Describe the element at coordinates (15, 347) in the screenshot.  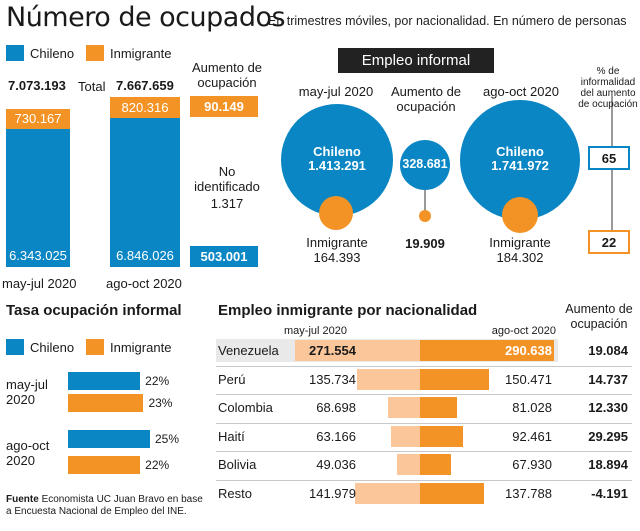
I see `tasa-legend-chileno-swatch` at that location.